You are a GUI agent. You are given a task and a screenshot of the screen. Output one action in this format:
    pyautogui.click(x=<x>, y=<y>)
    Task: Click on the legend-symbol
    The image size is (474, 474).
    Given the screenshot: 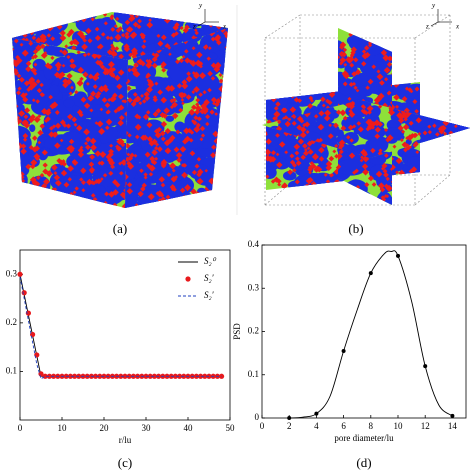 What is the action you would take?
    pyautogui.click(x=188, y=279)
    